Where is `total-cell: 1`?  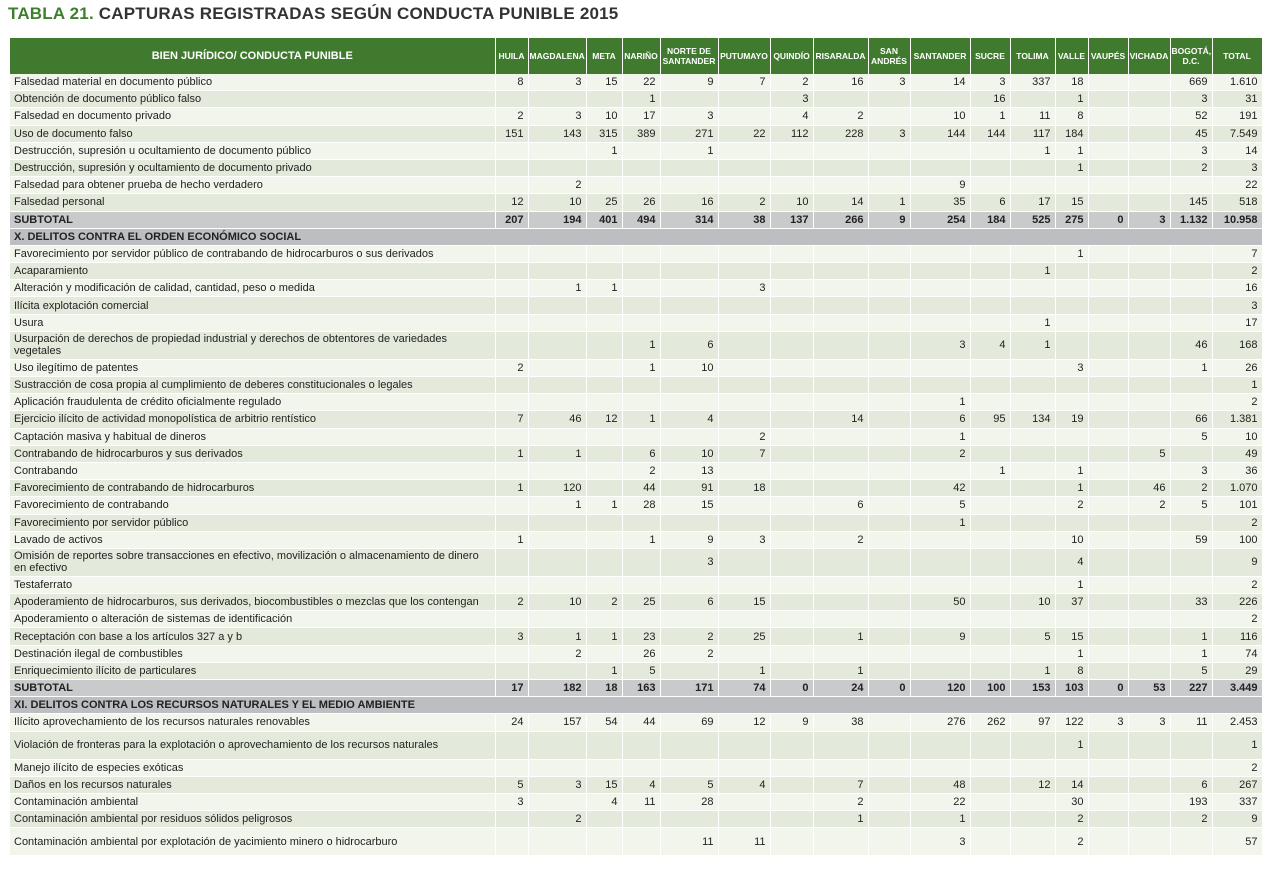
total-cell: 1 is located at coordinates (1237, 385).